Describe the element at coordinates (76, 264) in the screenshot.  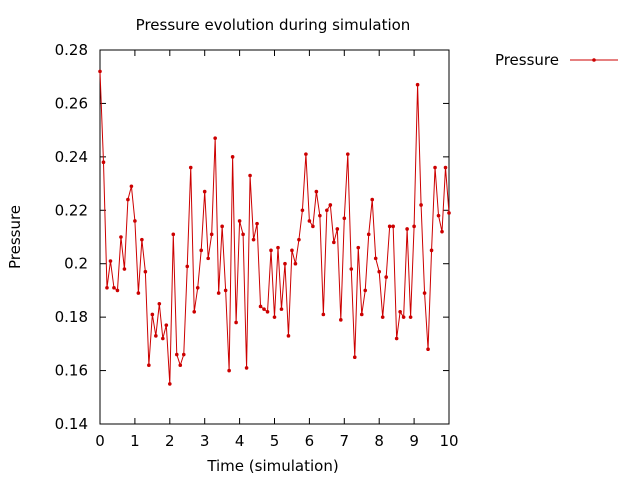
I see `y-tick-label: 0.2` at that location.